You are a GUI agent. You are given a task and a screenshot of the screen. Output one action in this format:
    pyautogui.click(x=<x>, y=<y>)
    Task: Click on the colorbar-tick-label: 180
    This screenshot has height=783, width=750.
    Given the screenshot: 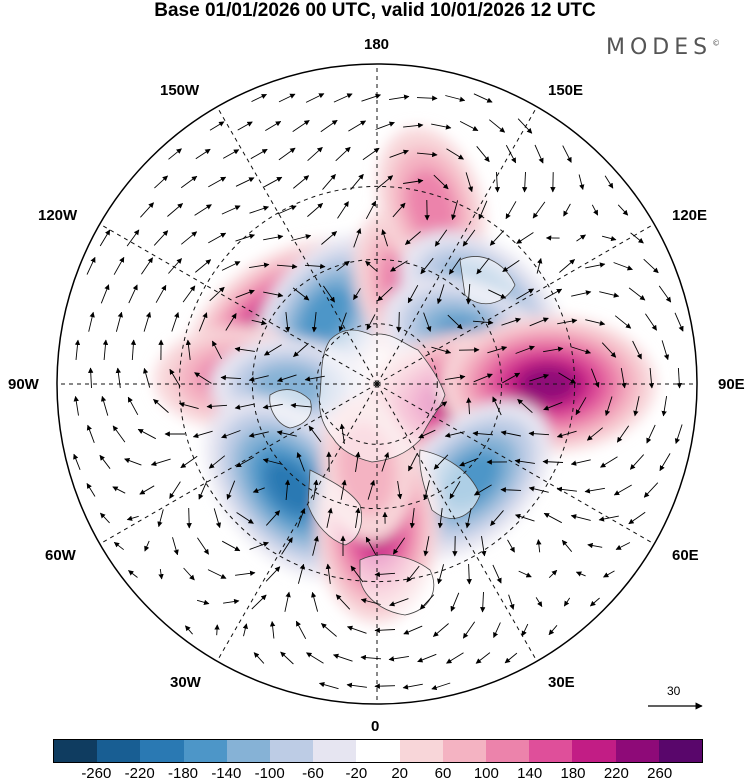 What is the action you would take?
    pyautogui.click(x=573, y=773)
    